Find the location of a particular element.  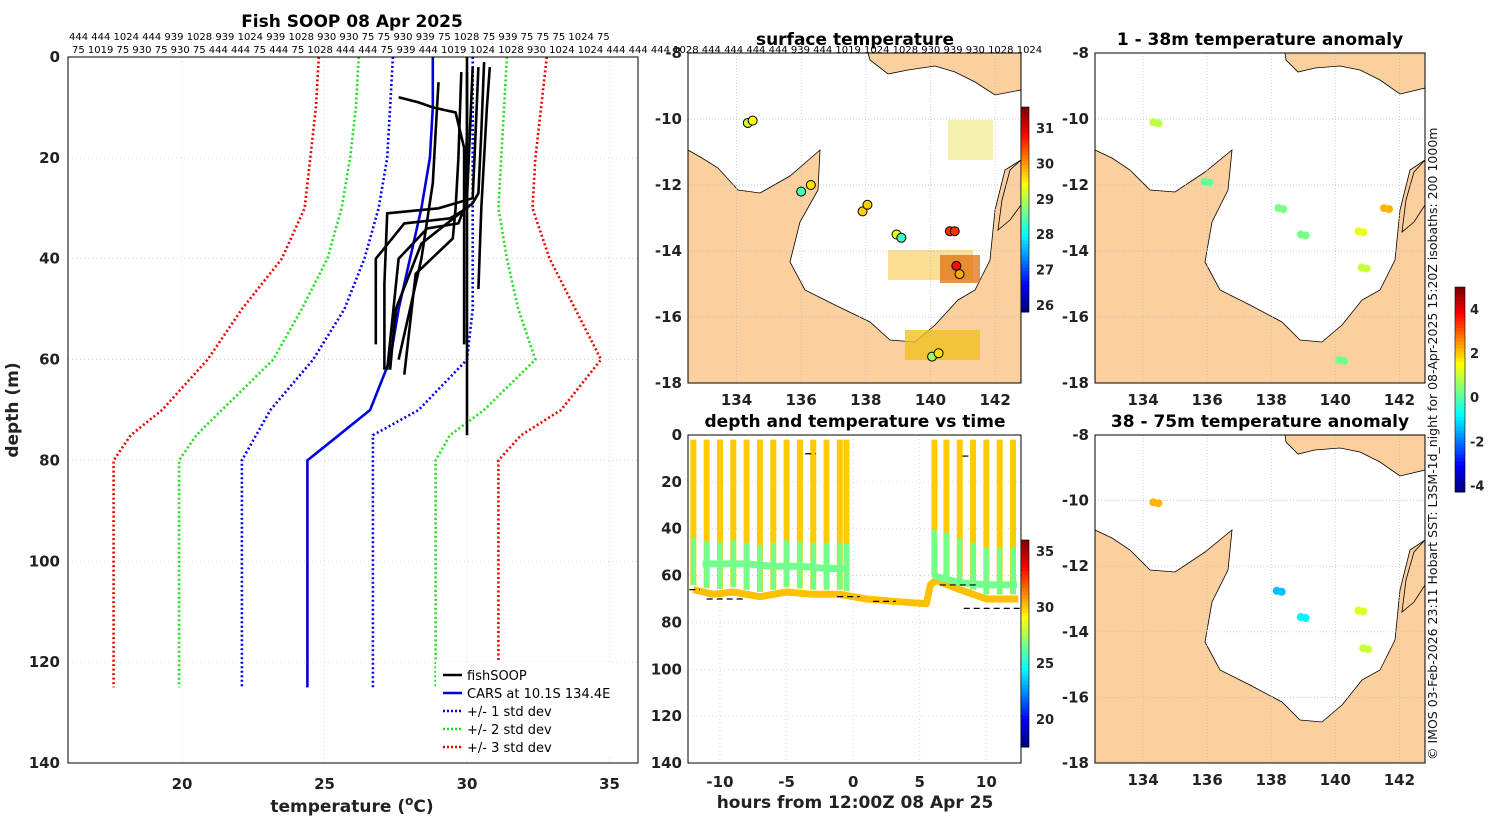

profile-xtick-label: 25 is located at coordinates (324, 784).